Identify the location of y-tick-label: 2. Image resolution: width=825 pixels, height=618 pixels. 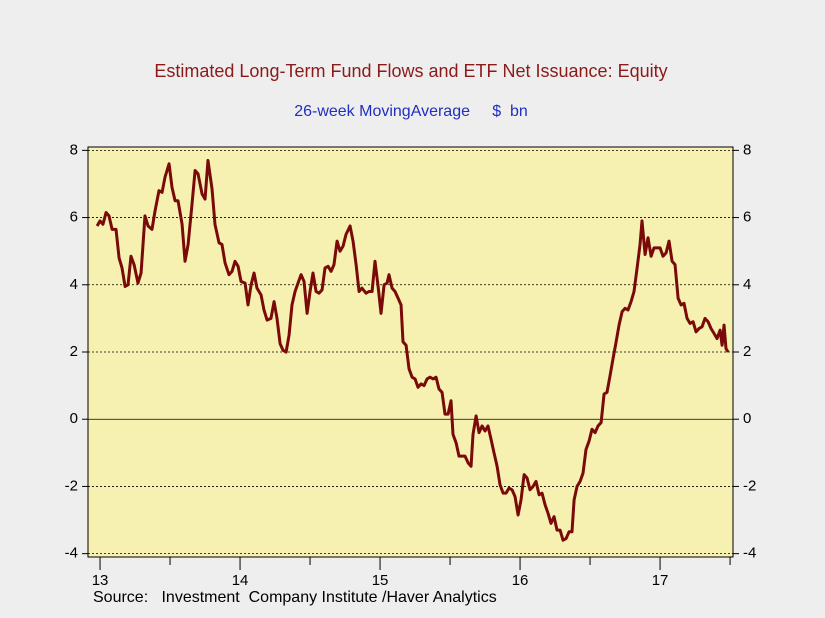
(74, 351).